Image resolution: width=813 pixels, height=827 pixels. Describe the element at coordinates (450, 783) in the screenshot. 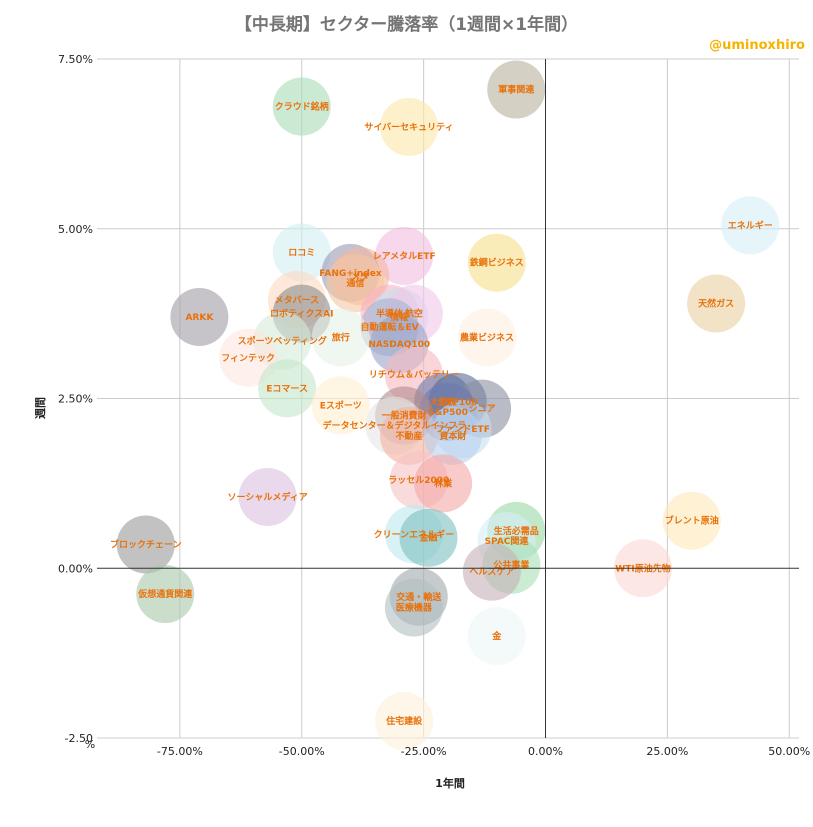

I see `x-axis-title: 1年間` at that location.